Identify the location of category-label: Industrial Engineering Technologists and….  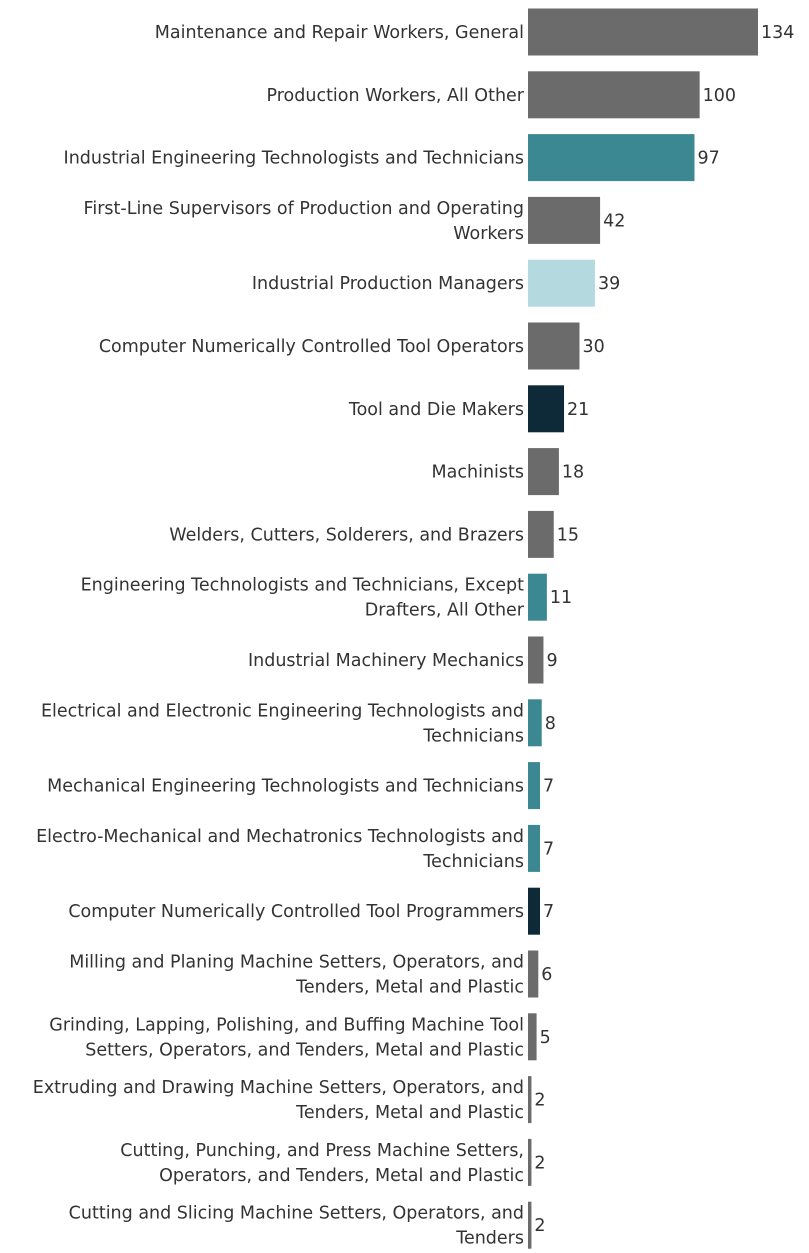
(294, 159).